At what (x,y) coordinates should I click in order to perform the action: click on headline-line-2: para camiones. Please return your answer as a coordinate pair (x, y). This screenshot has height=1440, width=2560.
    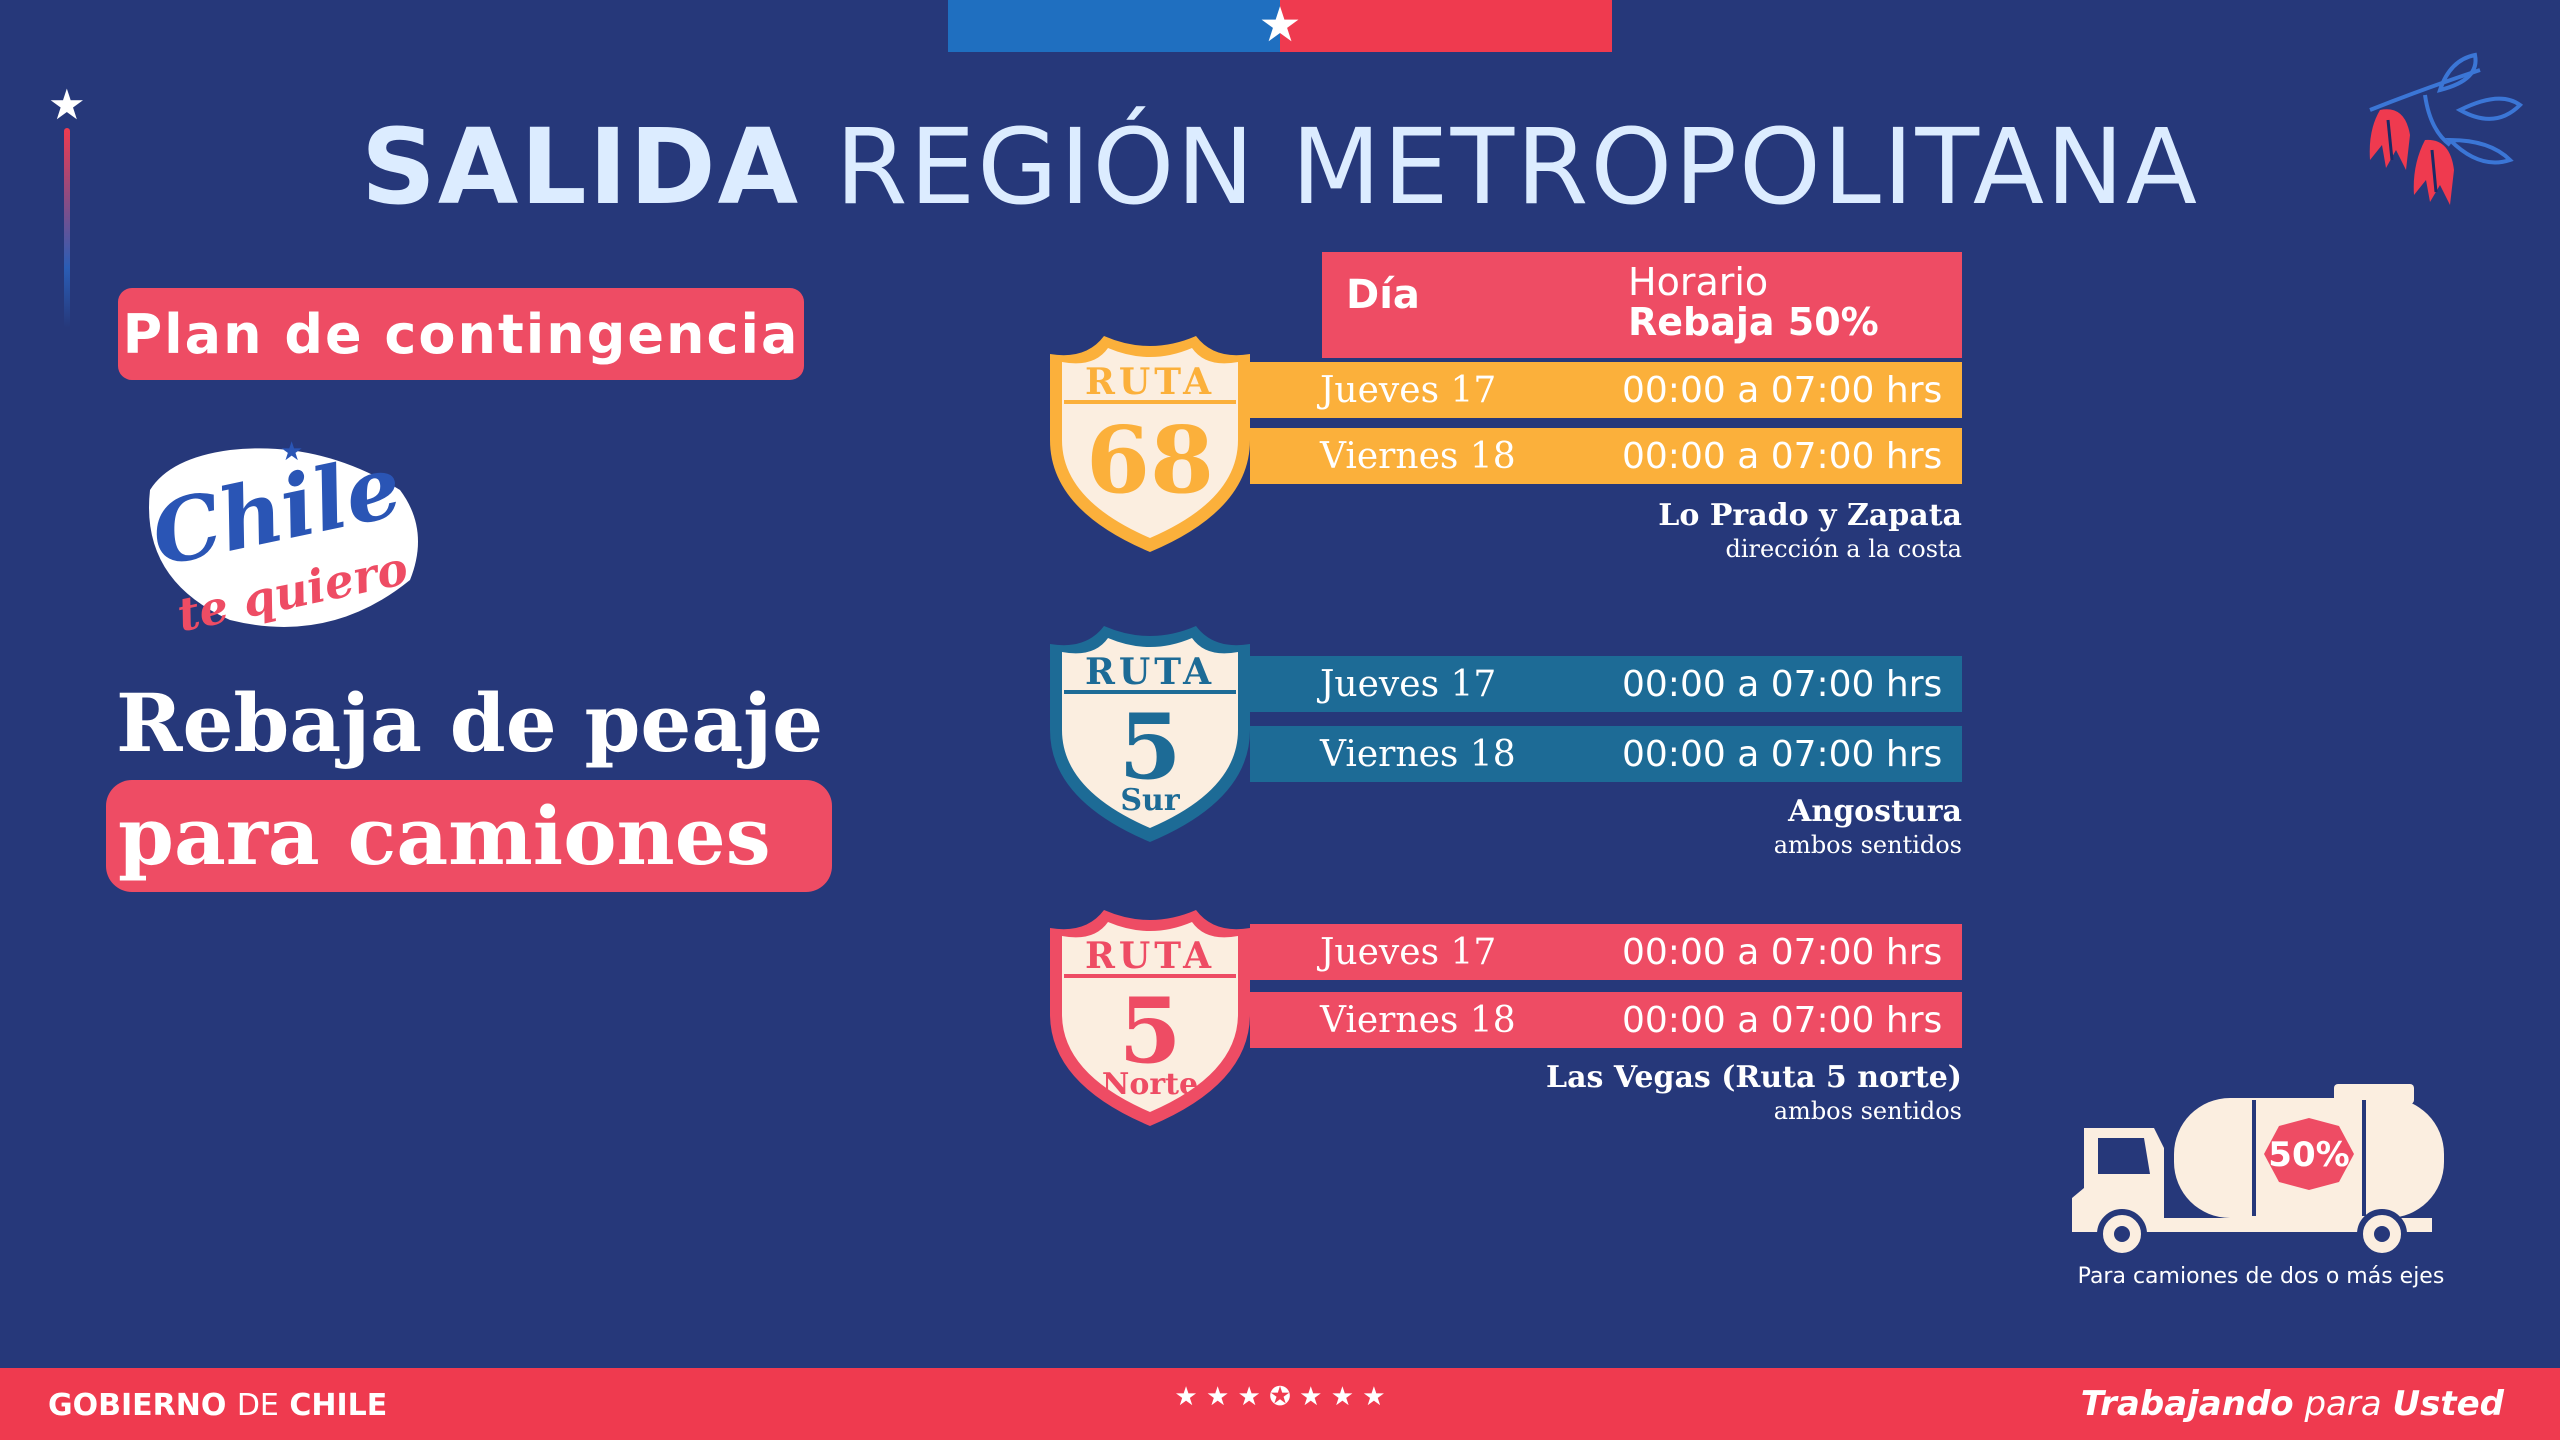
    Looking at the image, I should click on (469, 836).